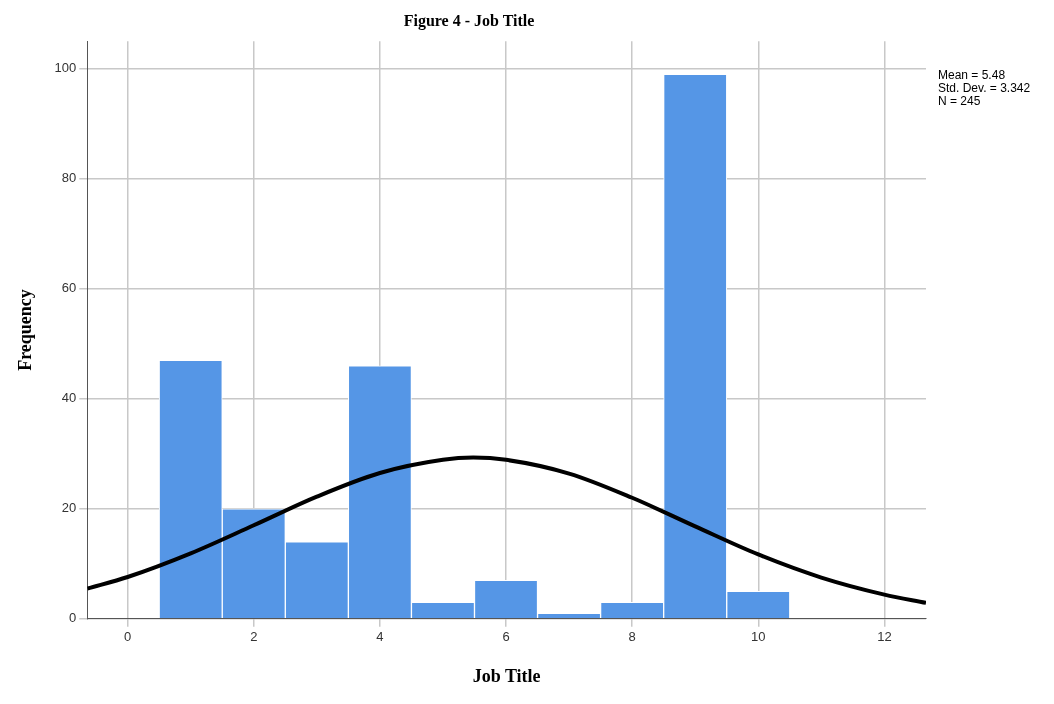 The image size is (1054, 704). Describe the element at coordinates (984, 87) in the screenshot. I see `text: Std. Dev. = 3.342` at that location.